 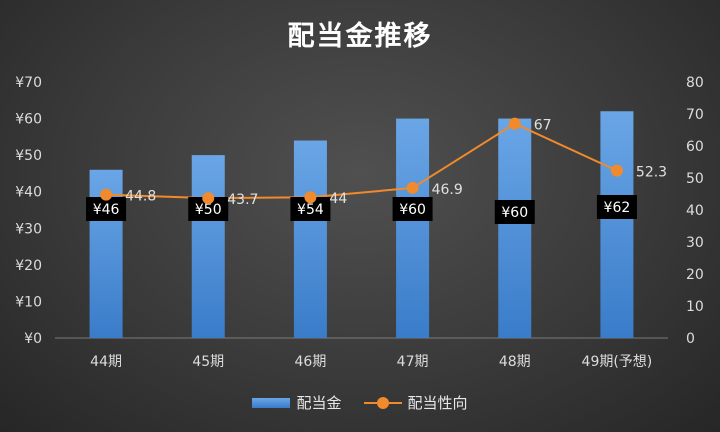 What do you see at coordinates (360, 402) in the screenshot?
I see `legend: 配当金 配当性向` at bounding box center [360, 402].